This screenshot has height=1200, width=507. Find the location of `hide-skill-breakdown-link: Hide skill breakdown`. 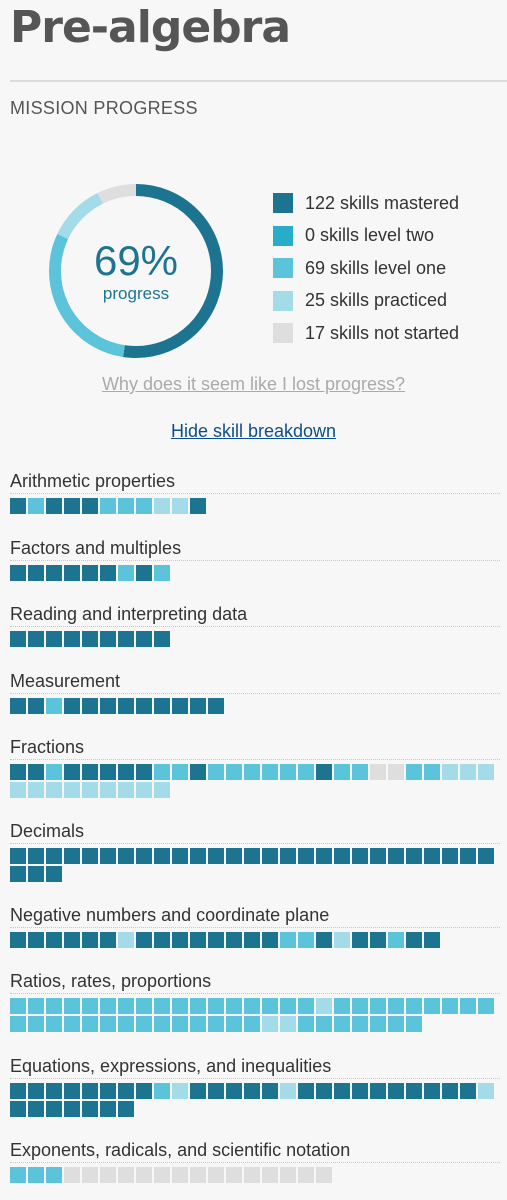

hide-skill-breakdown-link: Hide skill breakdown is located at coordinates (253, 431).